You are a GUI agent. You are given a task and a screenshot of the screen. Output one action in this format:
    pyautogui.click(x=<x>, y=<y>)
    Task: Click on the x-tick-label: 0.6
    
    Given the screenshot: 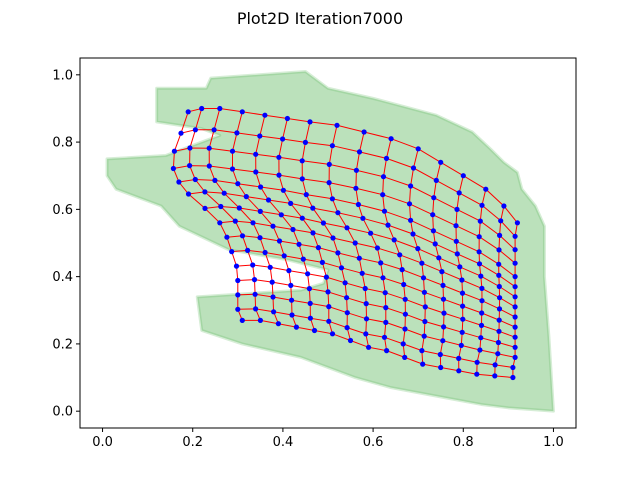 What is the action you would take?
    pyautogui.click(x=373, y=442)
    